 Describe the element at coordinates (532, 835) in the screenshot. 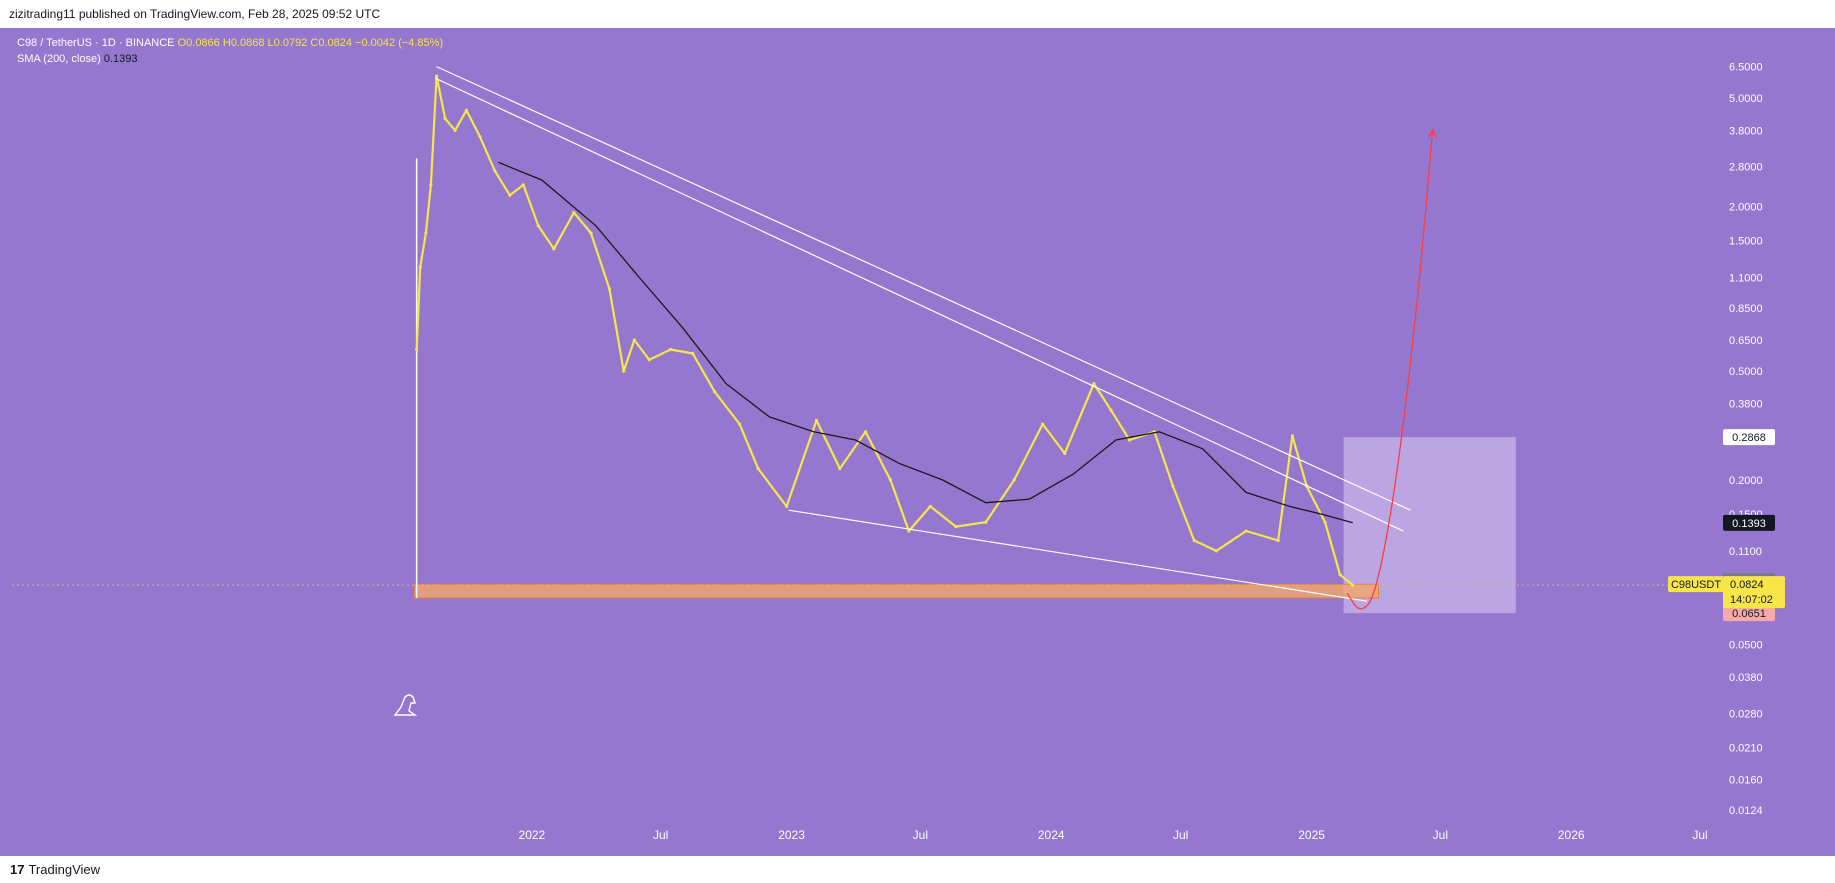

I see `time-tick-label: 2022` at that location.